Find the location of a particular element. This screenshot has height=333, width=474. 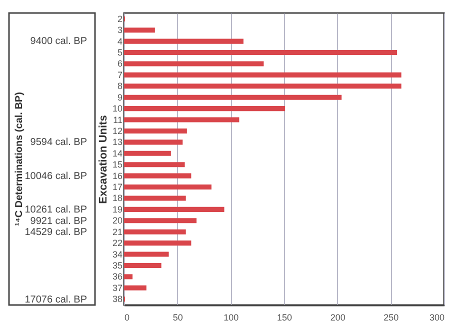

text: 9594 cal. BP is located at coordinates (59, 142).